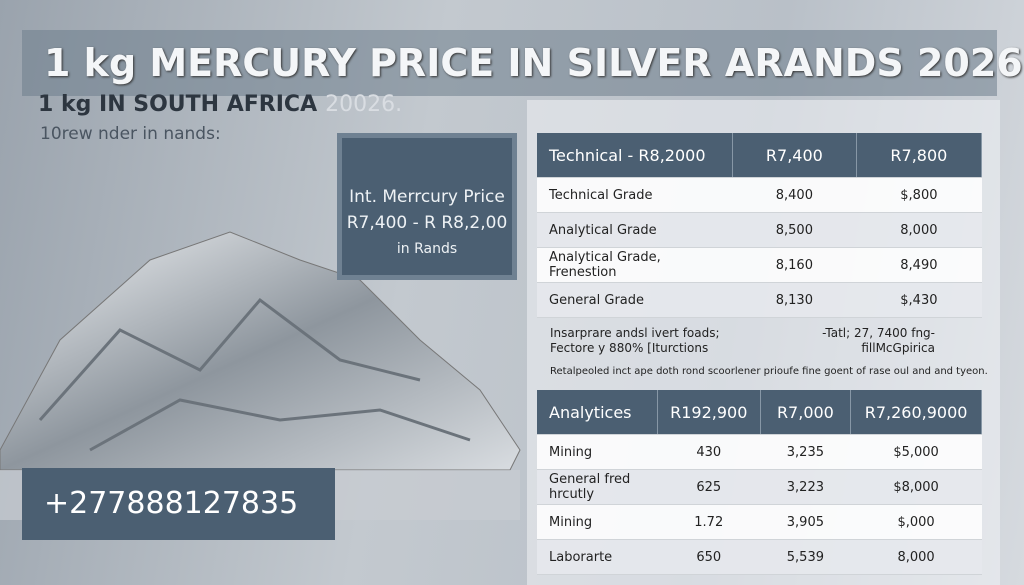 This screenshot has width=1024, height=585. Describe the element at coordinates (709, 487) in the screenshot. I see `table-cell: 625` at that location.